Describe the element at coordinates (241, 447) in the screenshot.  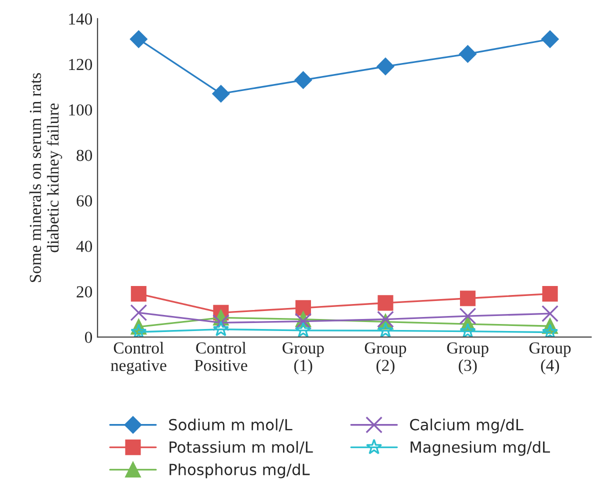
I see `legend-label: Potassium m mol/L` at that location.